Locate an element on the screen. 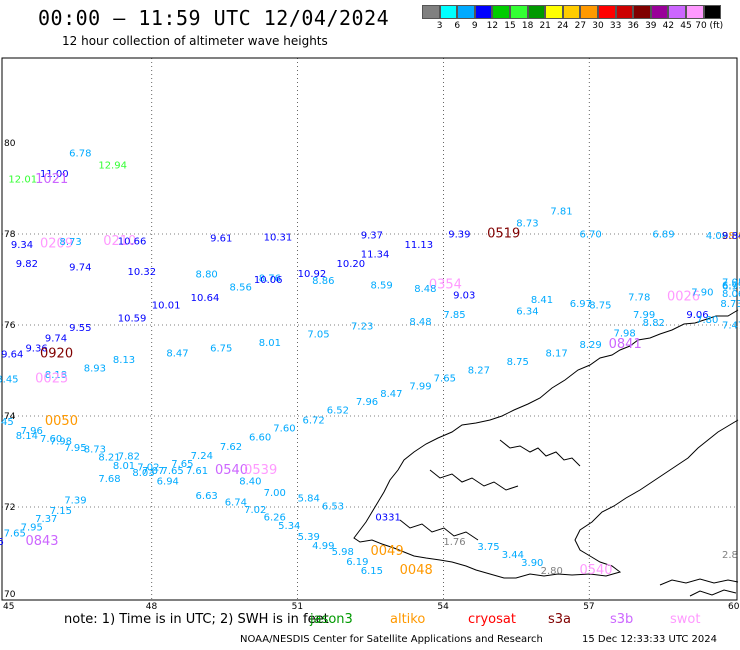  wave-height-value: 10.59 is located at coordinates (132, 318).